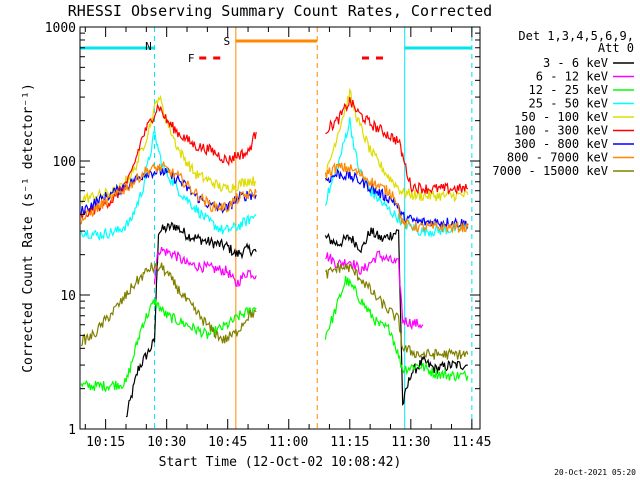  What do you see at coordinates (575, 63) in the screenshot?
I see `legend-label-0: 3 - 6 keV` at bounding box center [575, 63].